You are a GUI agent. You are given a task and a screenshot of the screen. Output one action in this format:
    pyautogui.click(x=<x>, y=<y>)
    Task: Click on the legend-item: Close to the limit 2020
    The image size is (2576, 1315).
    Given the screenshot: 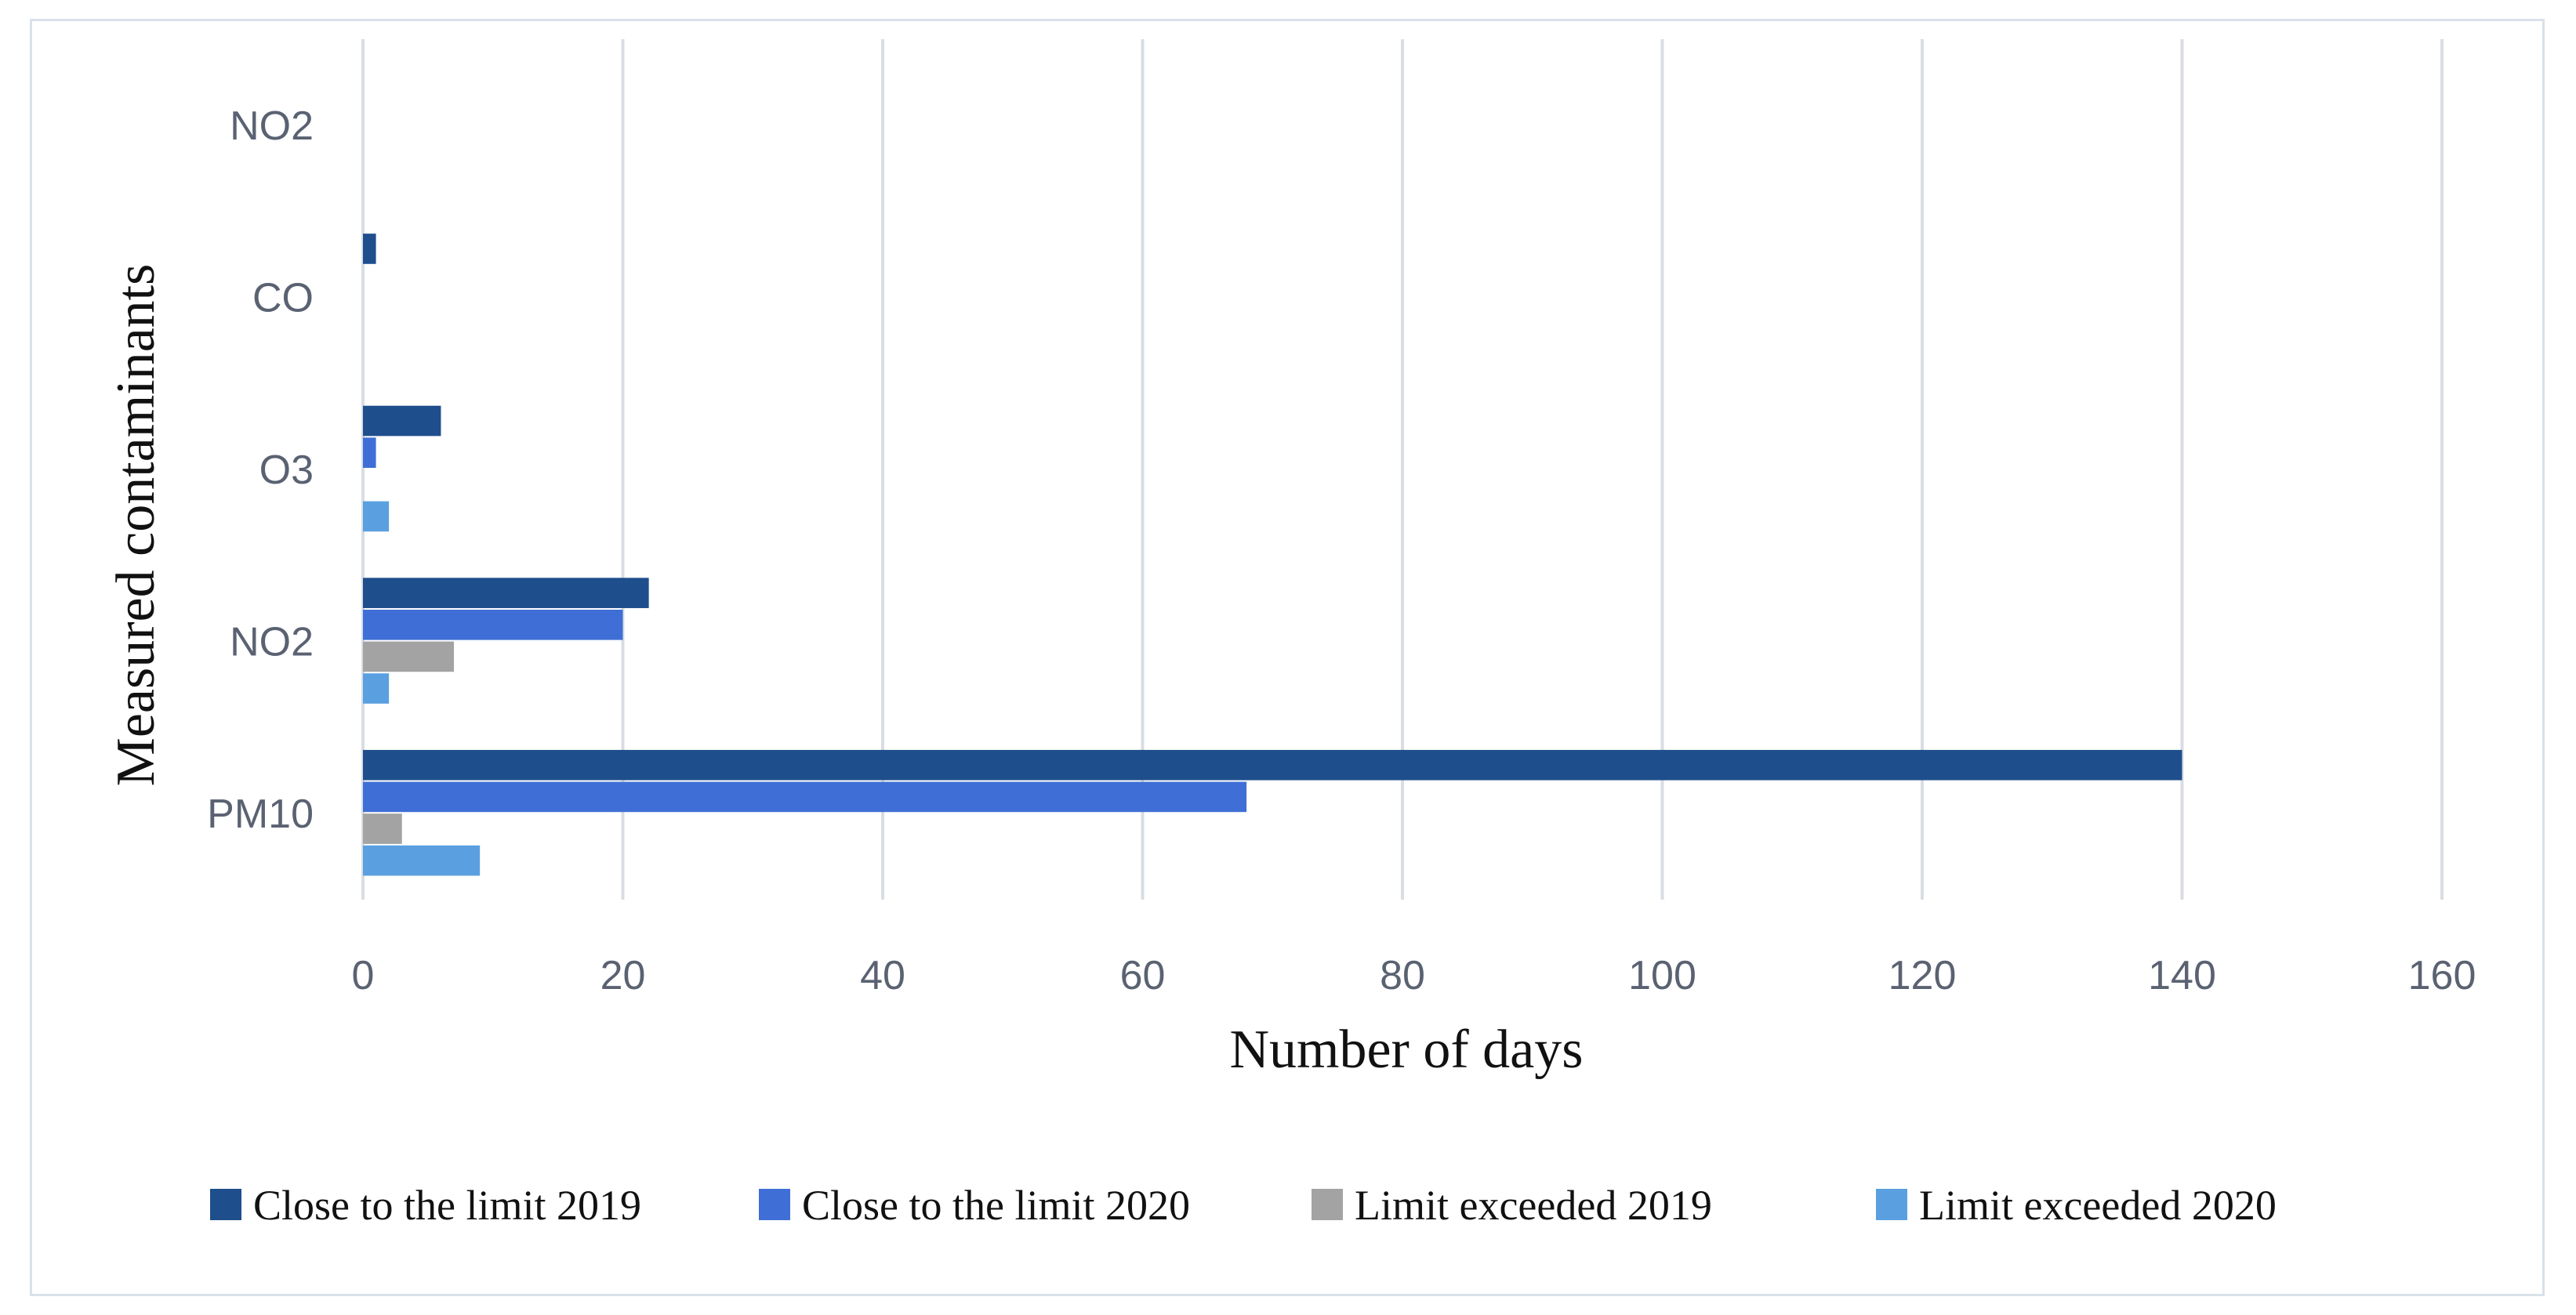 What is the action you would take?
    pyautogui.click(x=975, y=1205)
    